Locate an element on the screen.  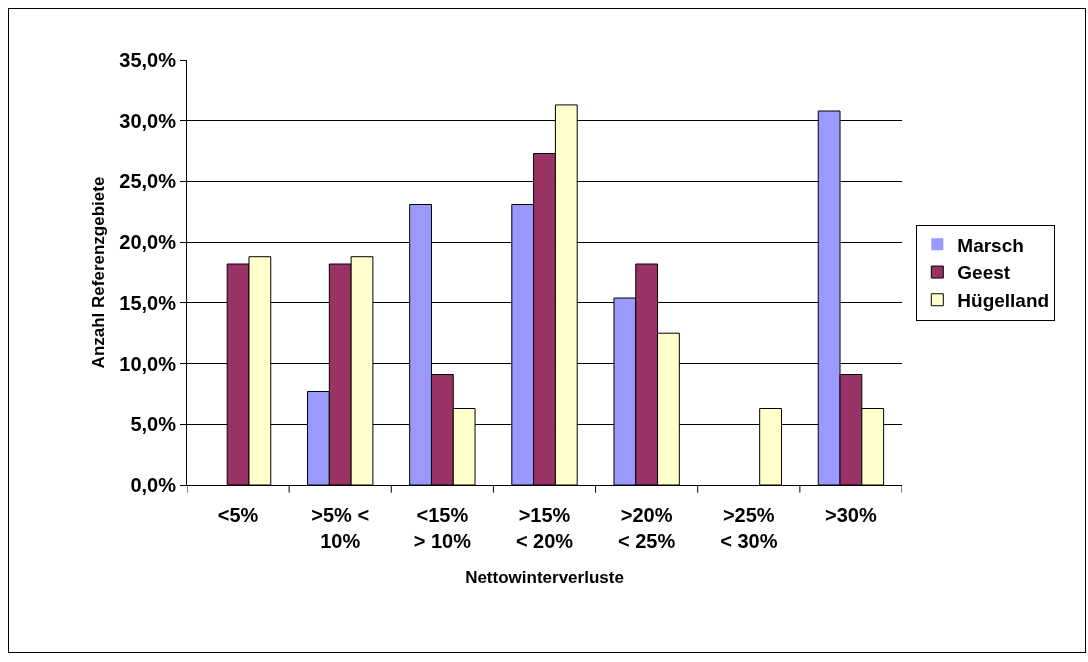
x-tick-label: <5% is located at coordinates (238, 515).